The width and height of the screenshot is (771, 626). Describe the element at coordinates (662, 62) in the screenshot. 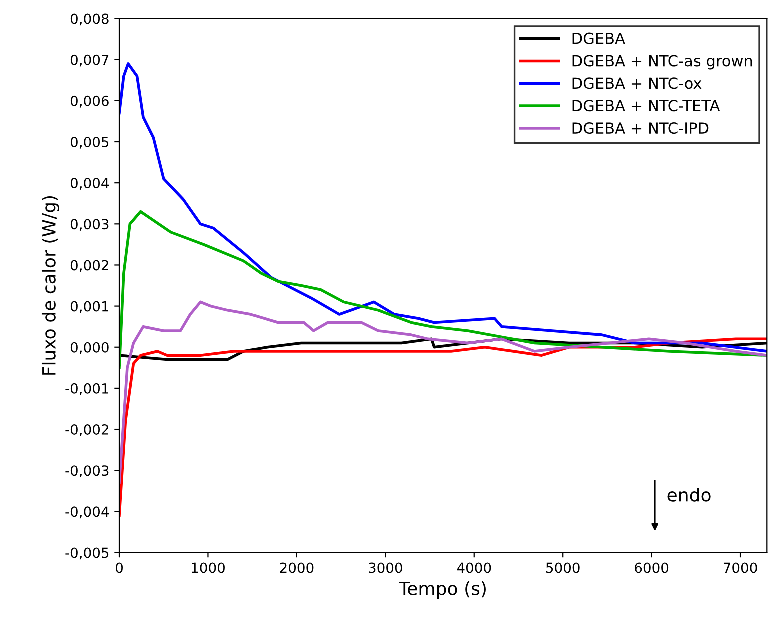

I see `legend-label: DGEBA + NTC-as grown` at that location.